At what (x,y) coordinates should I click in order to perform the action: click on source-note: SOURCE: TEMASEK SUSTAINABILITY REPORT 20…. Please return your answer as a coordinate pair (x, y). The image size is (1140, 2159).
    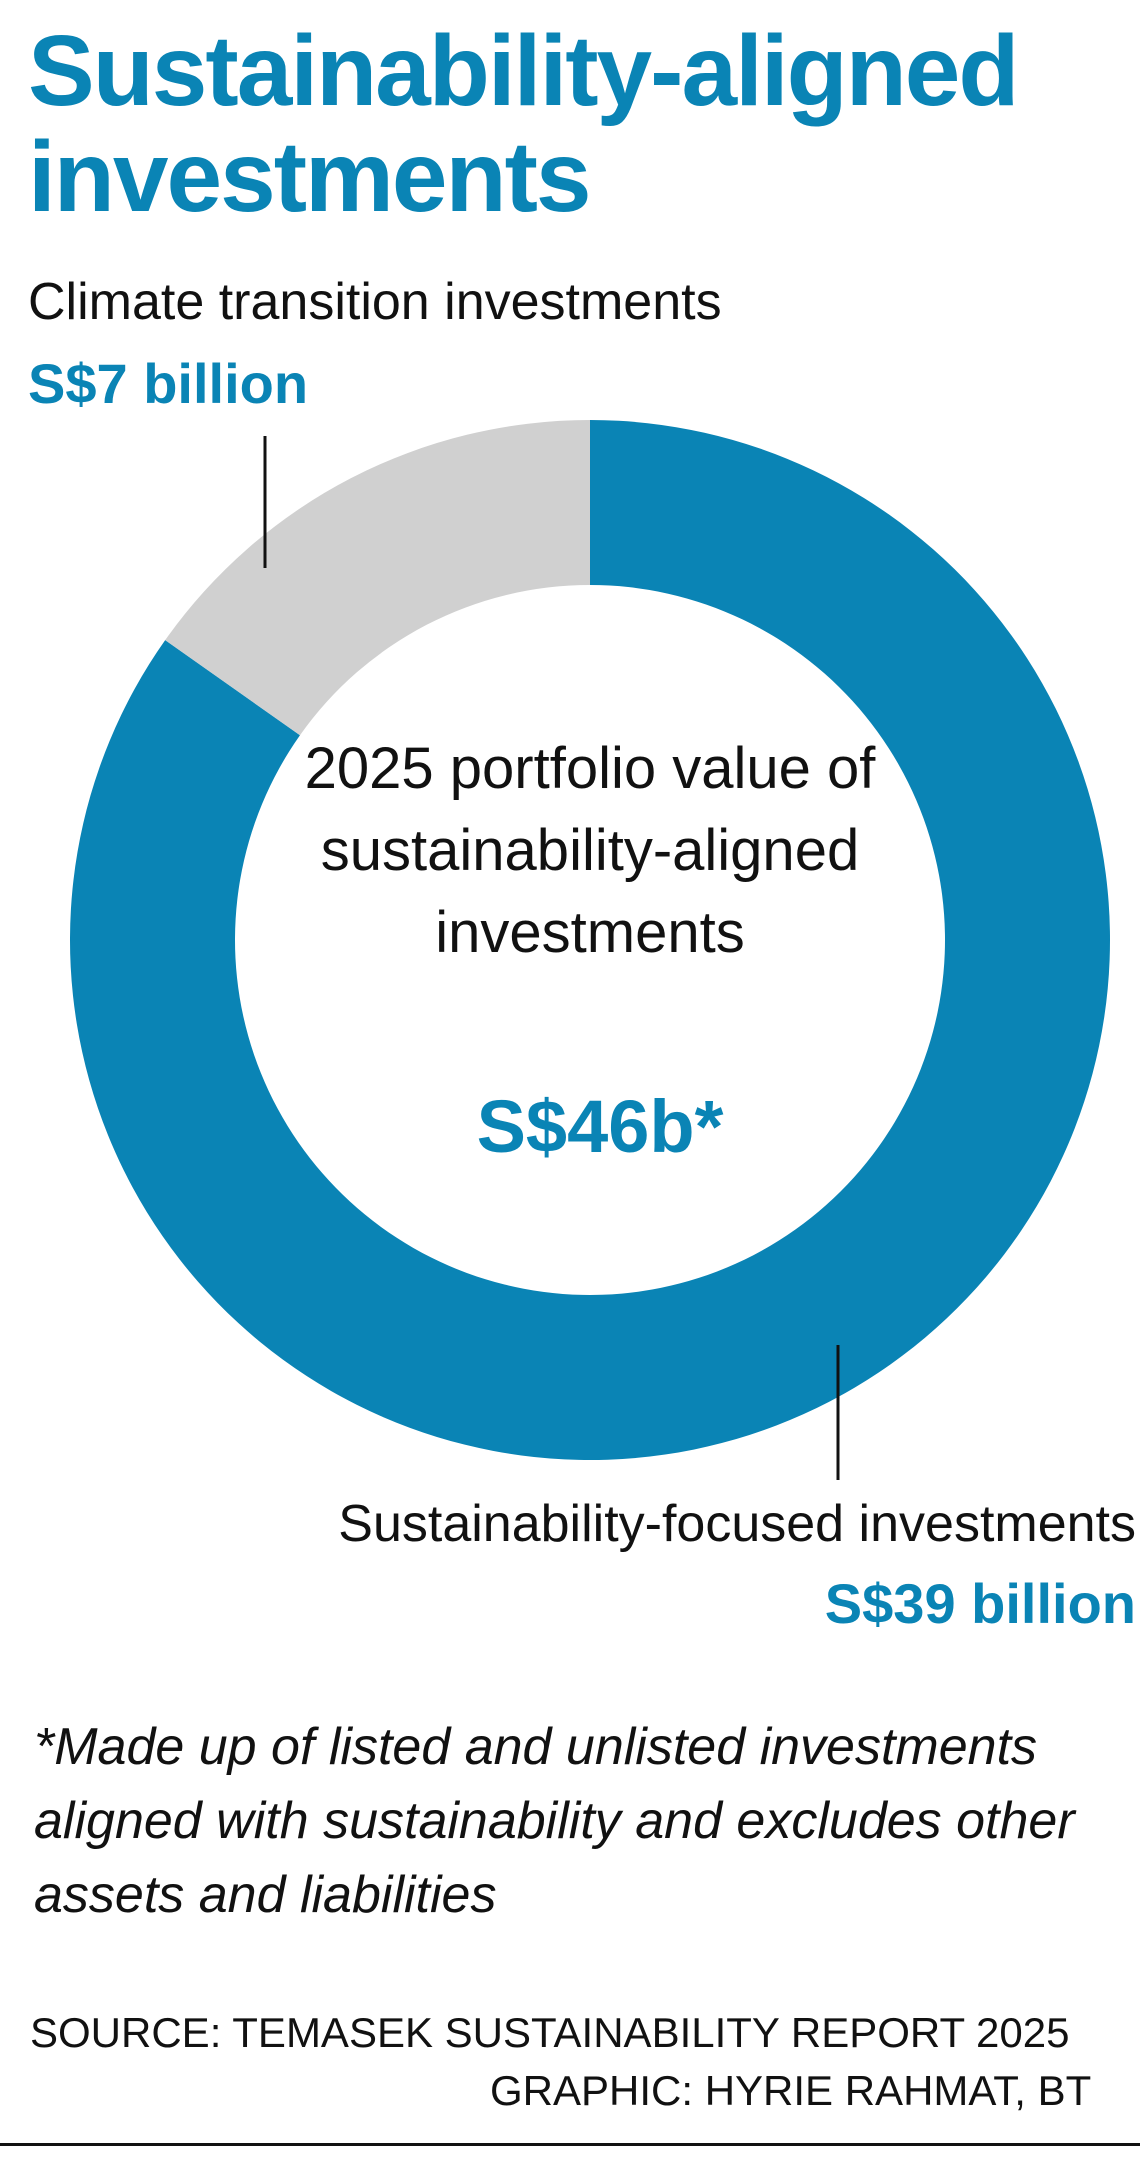
    Looking at the image, I should click on (550, 2032).